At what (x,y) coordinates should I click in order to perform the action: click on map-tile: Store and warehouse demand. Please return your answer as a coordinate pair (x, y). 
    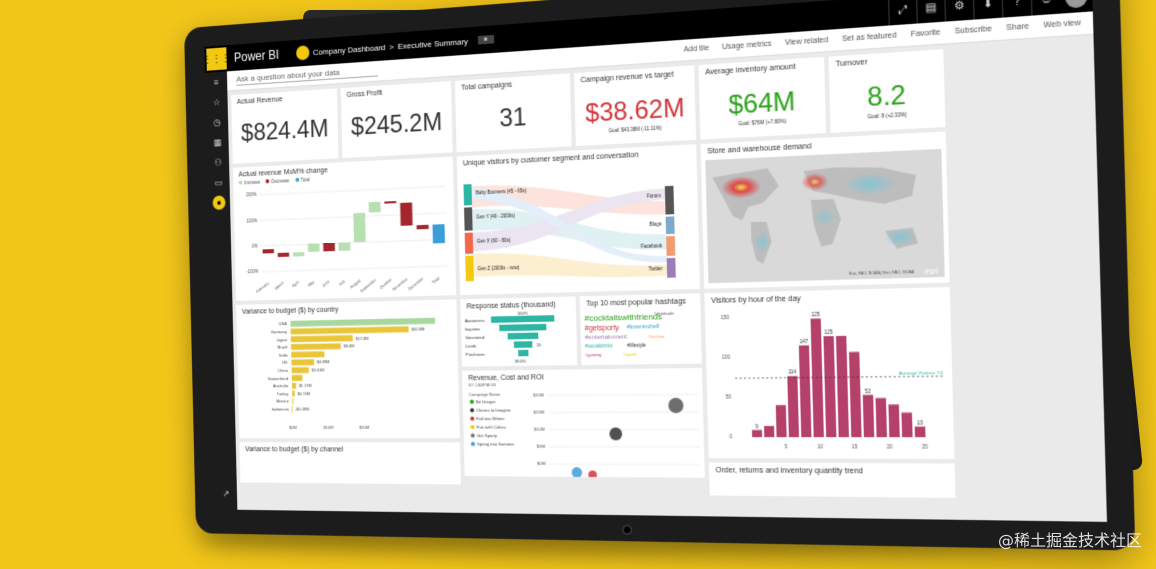
    Looking at the image, I should click on (825, 210).